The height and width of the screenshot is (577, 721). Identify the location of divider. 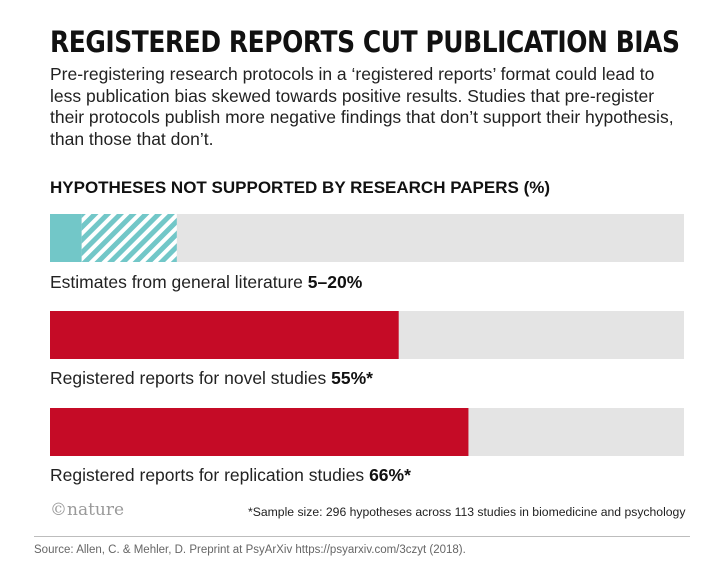
(362, 536).